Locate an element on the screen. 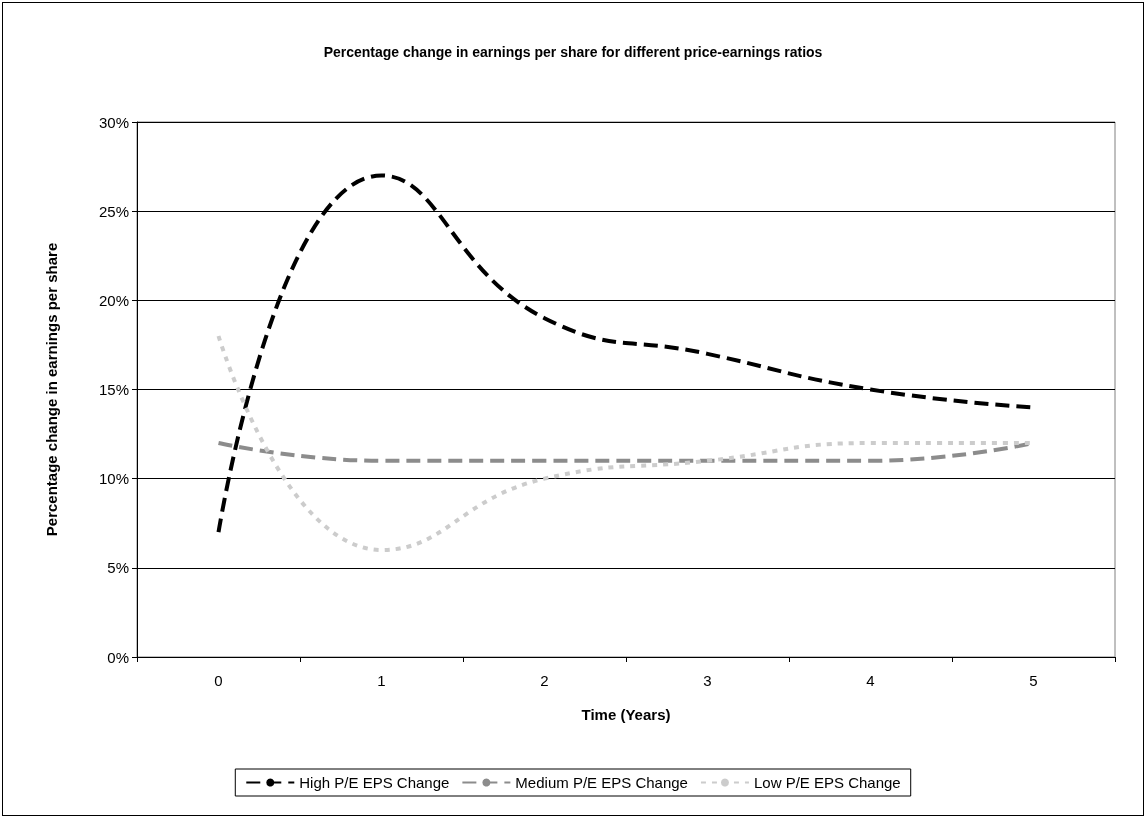 The width and height of the screenshot is (1146, 818). x-tick-label: 5 is located at coordinates (1033, 680).